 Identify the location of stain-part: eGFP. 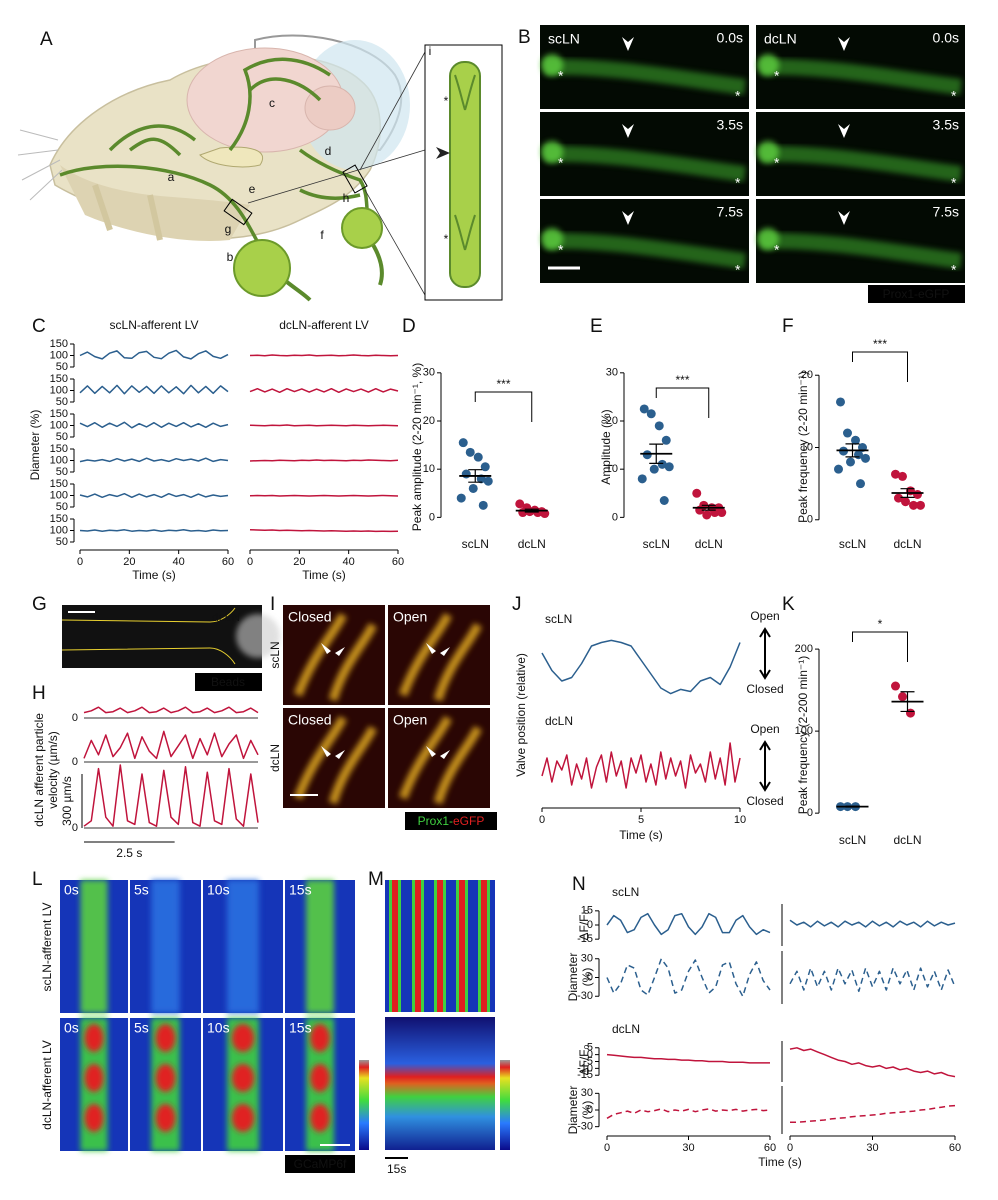
(468, 821).